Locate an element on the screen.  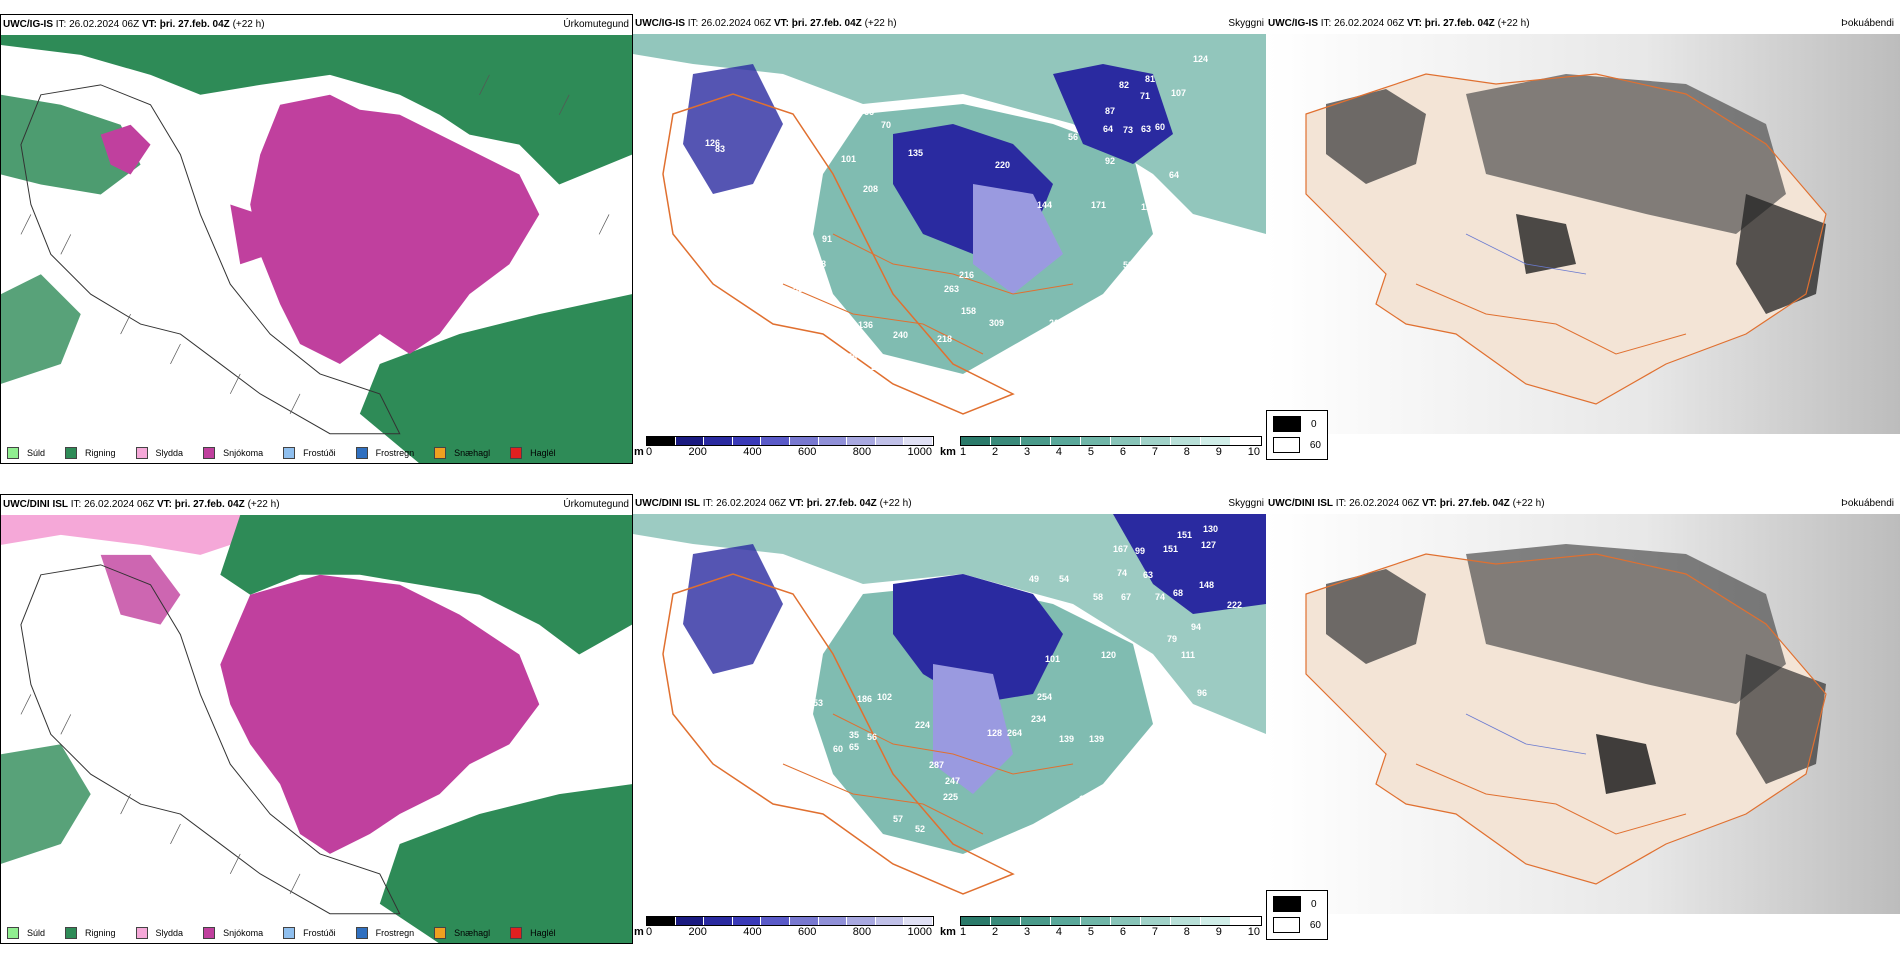
visibility-legend-bottom: km 1 2 3 4 5 6 7 8 9 10 is located at coordinates (1105, 934).